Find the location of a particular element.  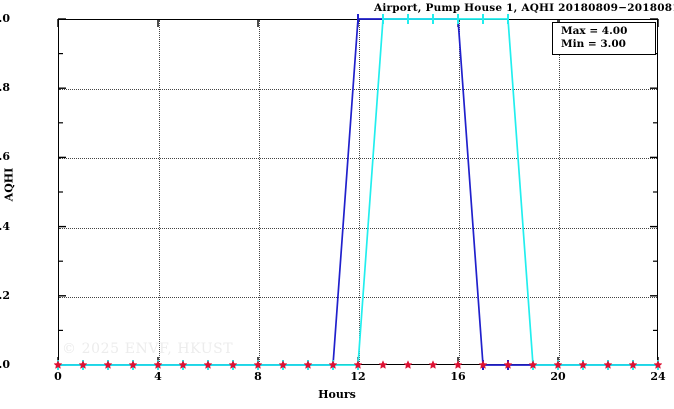

x-tick-label: 12 is located at coordinates (358, 376).